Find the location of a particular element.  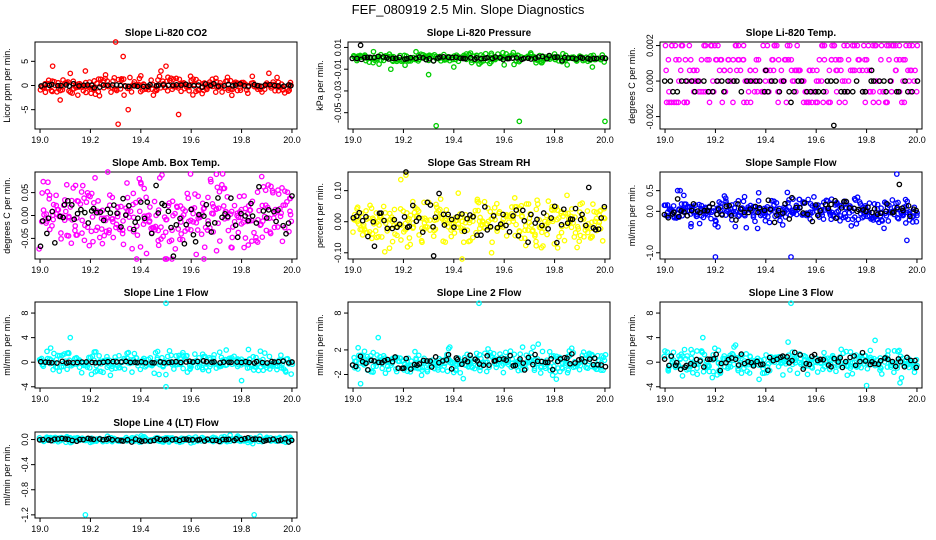

y-tick-label: 8 is located at coordinates (650, 313).